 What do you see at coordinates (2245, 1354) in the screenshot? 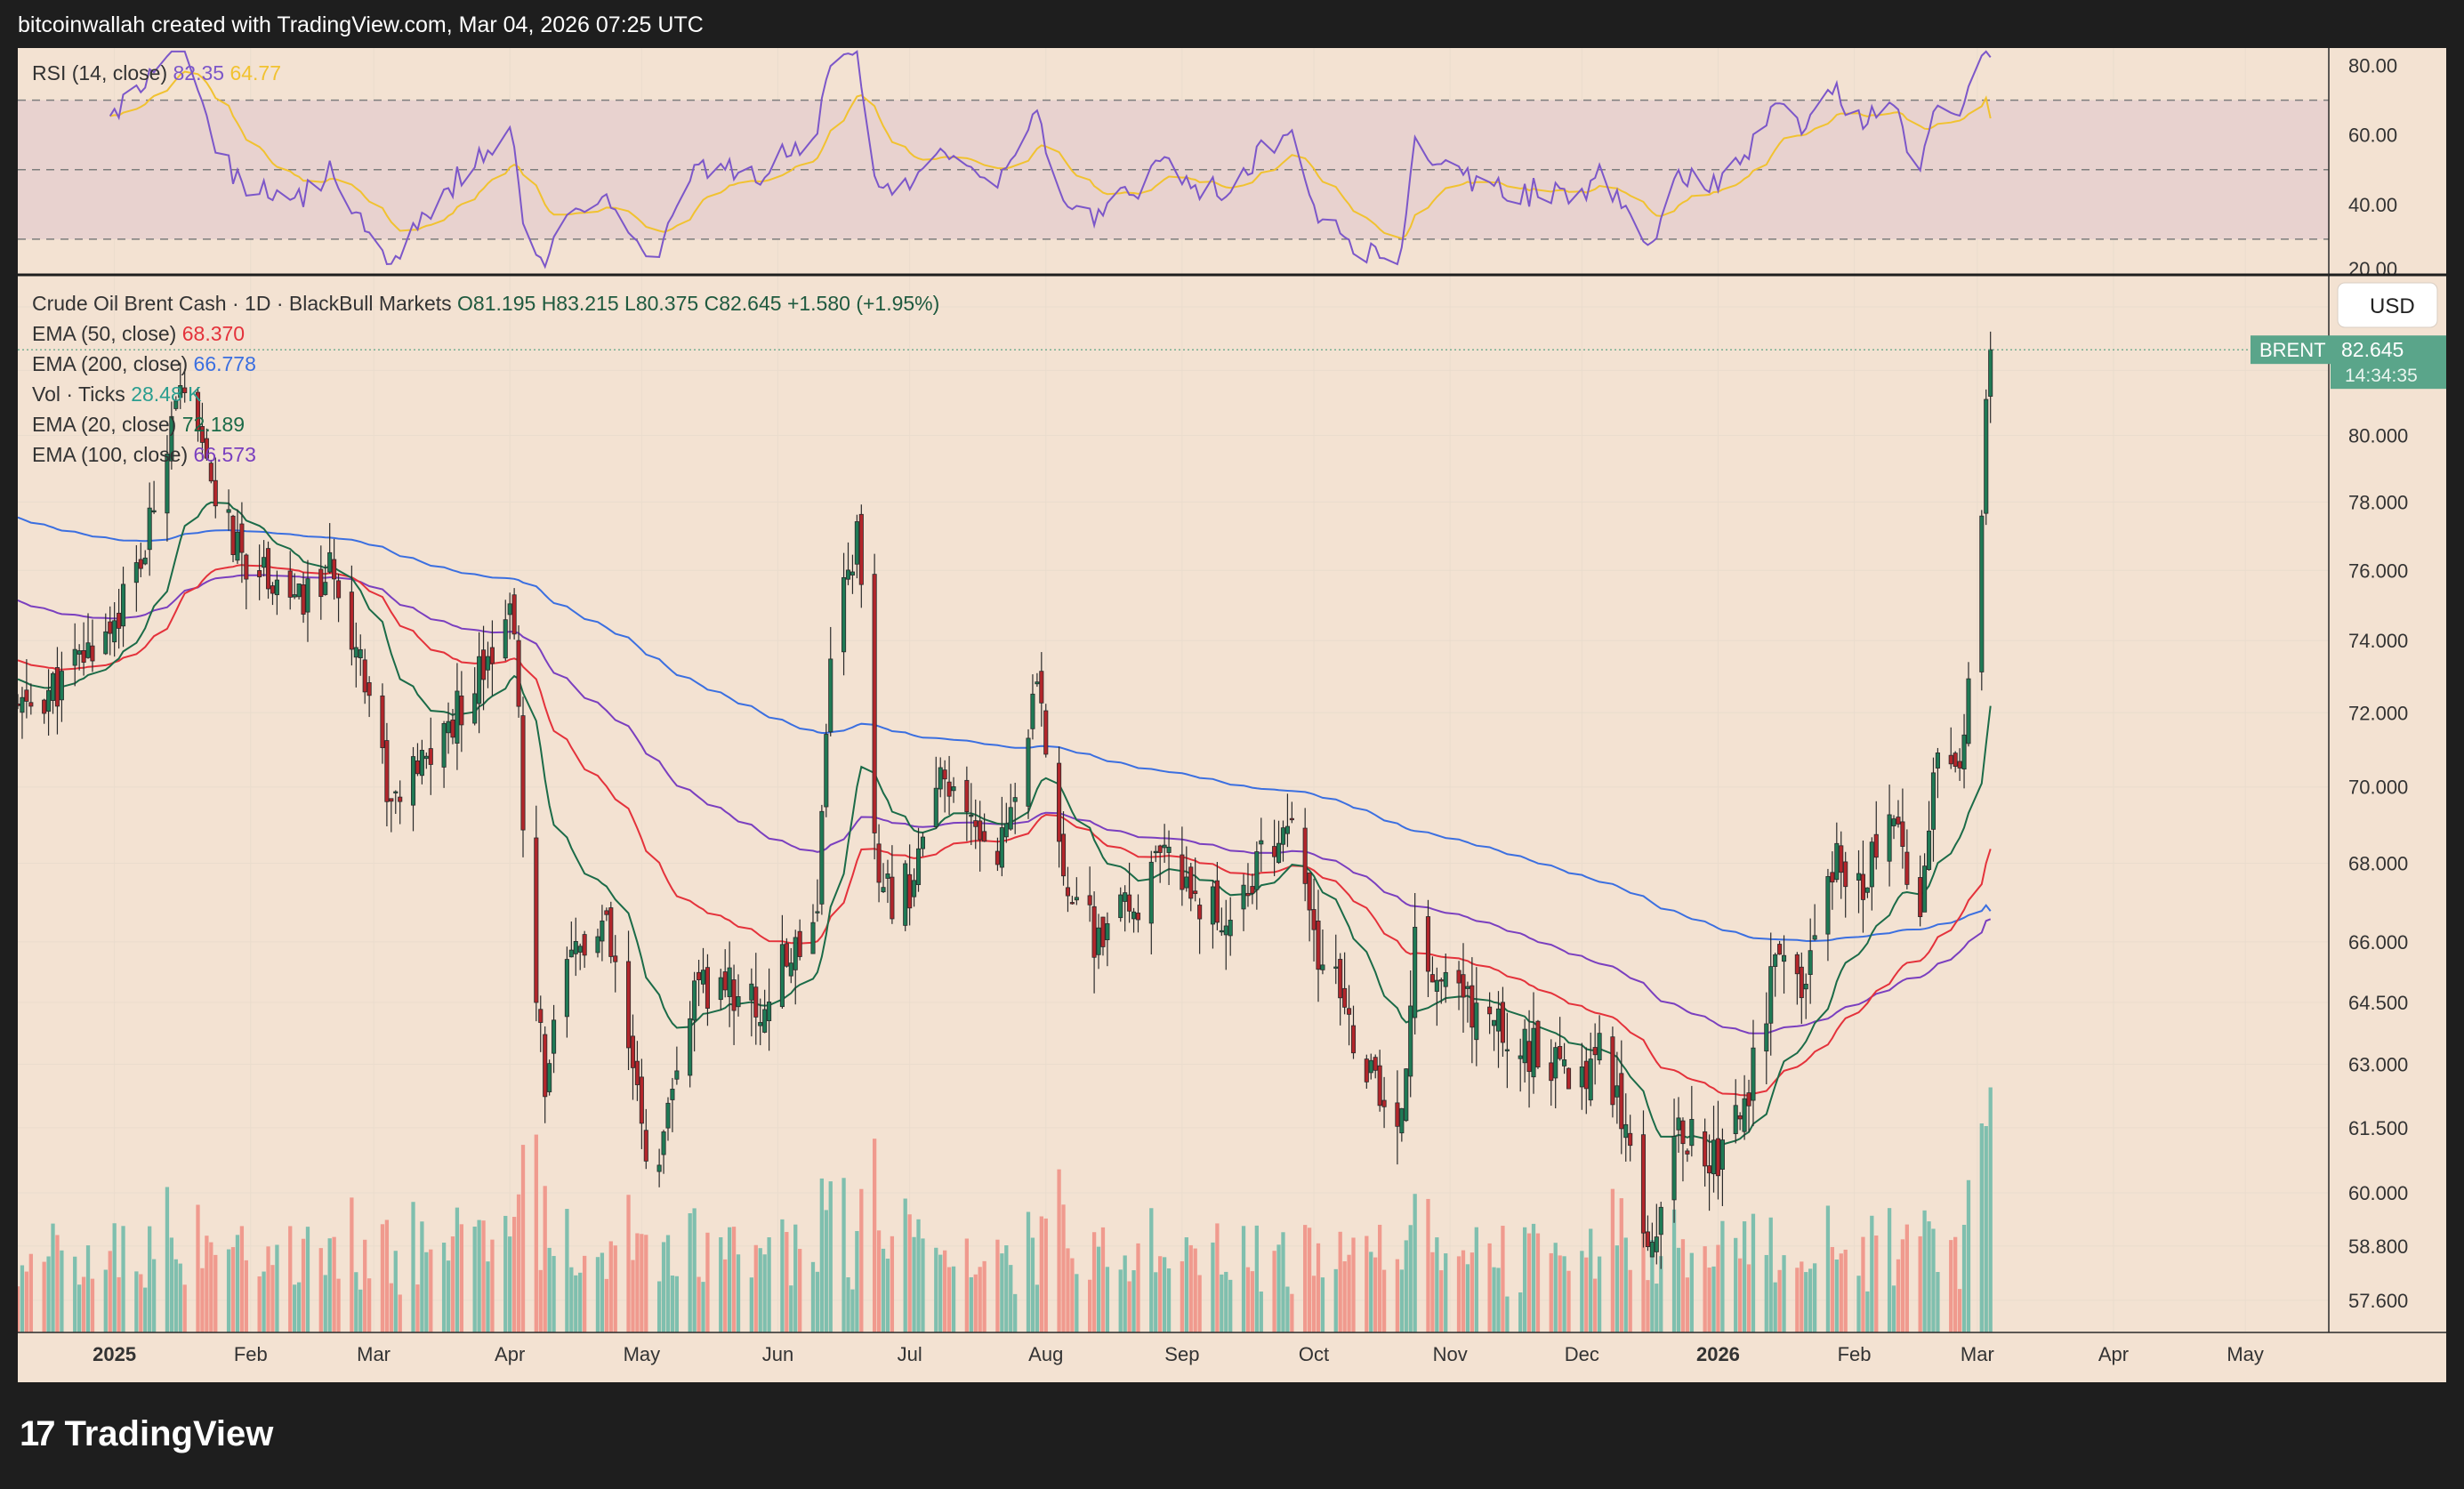
I see `time-tick-label: May` at bounding box center [2245, 1354].